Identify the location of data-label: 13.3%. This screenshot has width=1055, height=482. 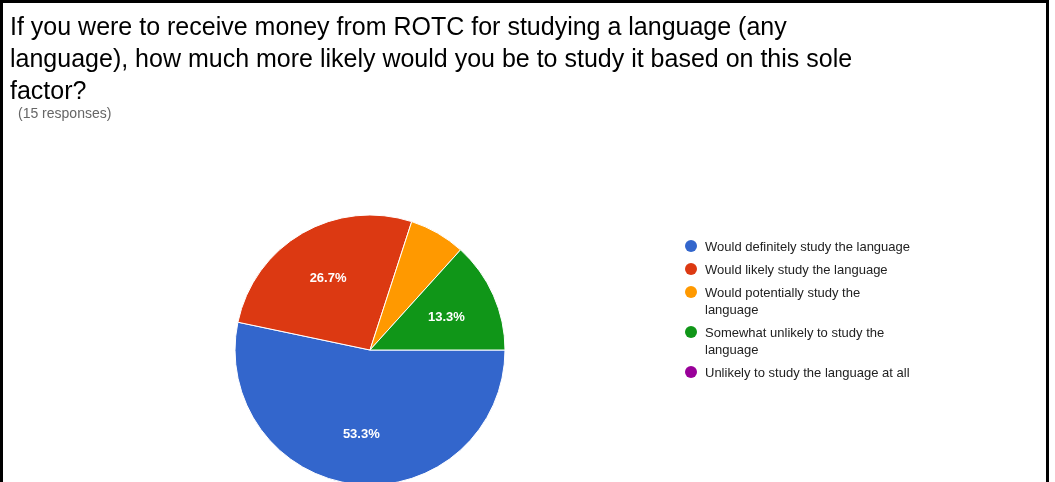
(447, 316).